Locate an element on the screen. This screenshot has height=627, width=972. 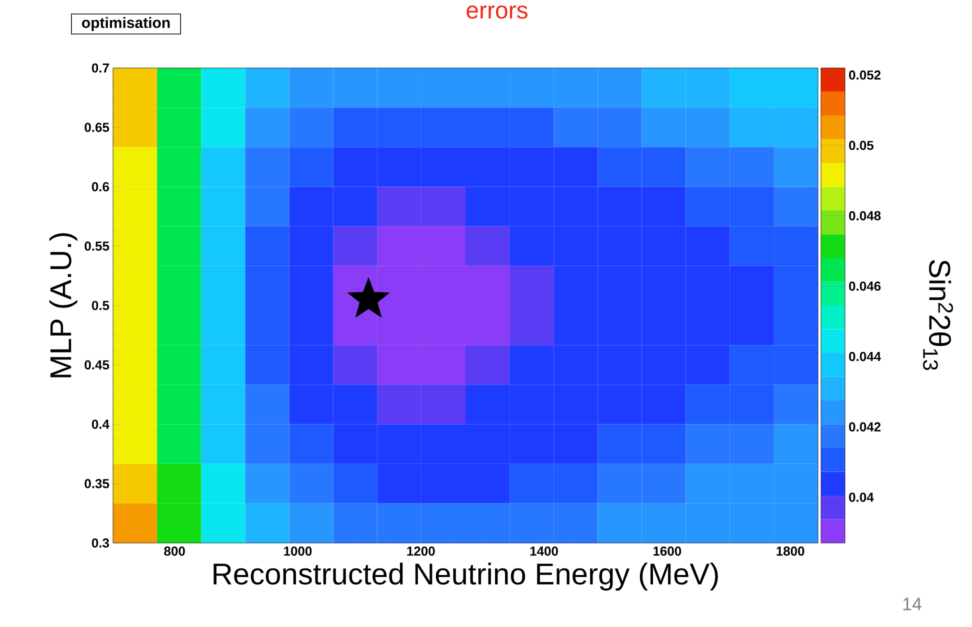
y-tick-label: 0.5 is located at coordinates (101, 305).